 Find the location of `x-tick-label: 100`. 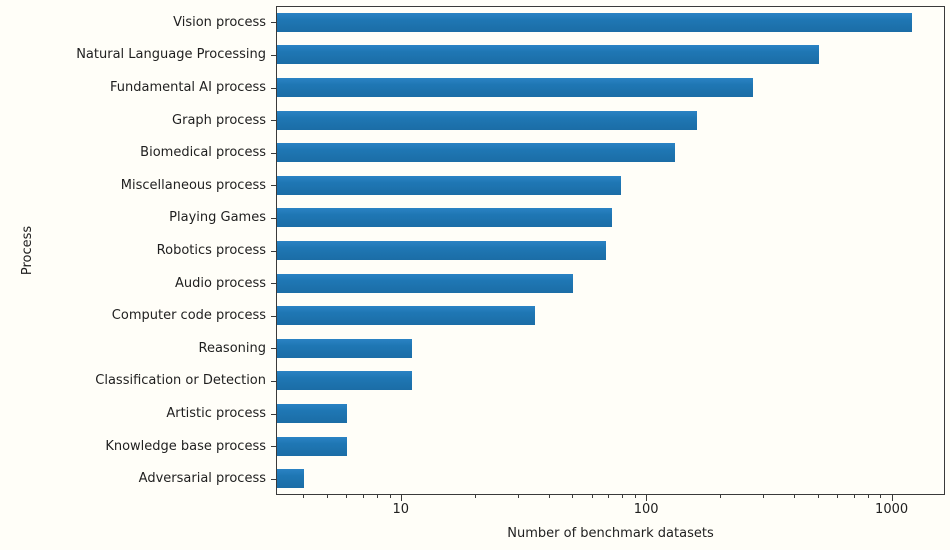

x-tick-label: 100 is located at coordinates (646, 509).